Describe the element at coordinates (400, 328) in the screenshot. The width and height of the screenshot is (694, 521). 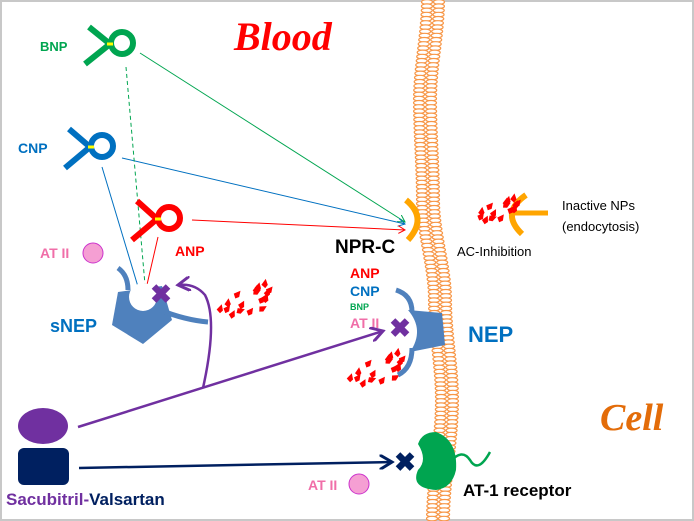
I see `nep-inhibit-x-icon: ✖` at that location.